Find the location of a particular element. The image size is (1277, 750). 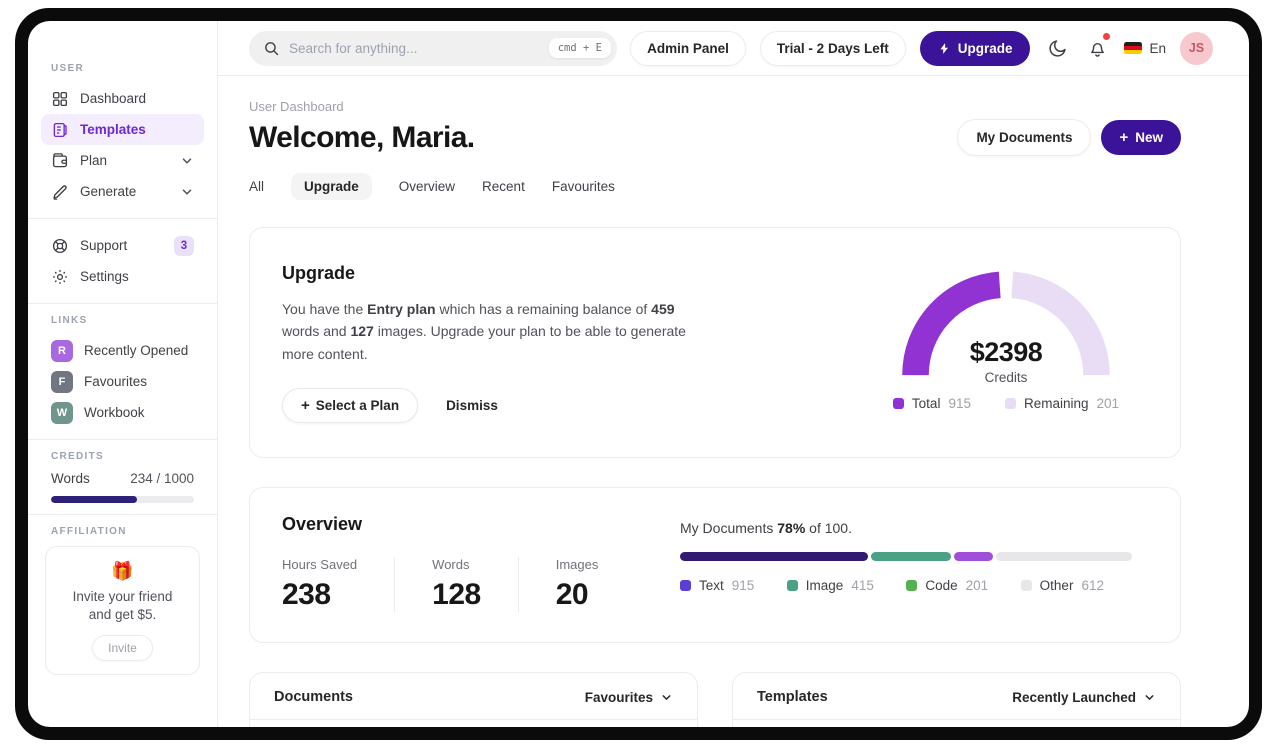

credits-progress-bar is located at coordinates (122, 499).